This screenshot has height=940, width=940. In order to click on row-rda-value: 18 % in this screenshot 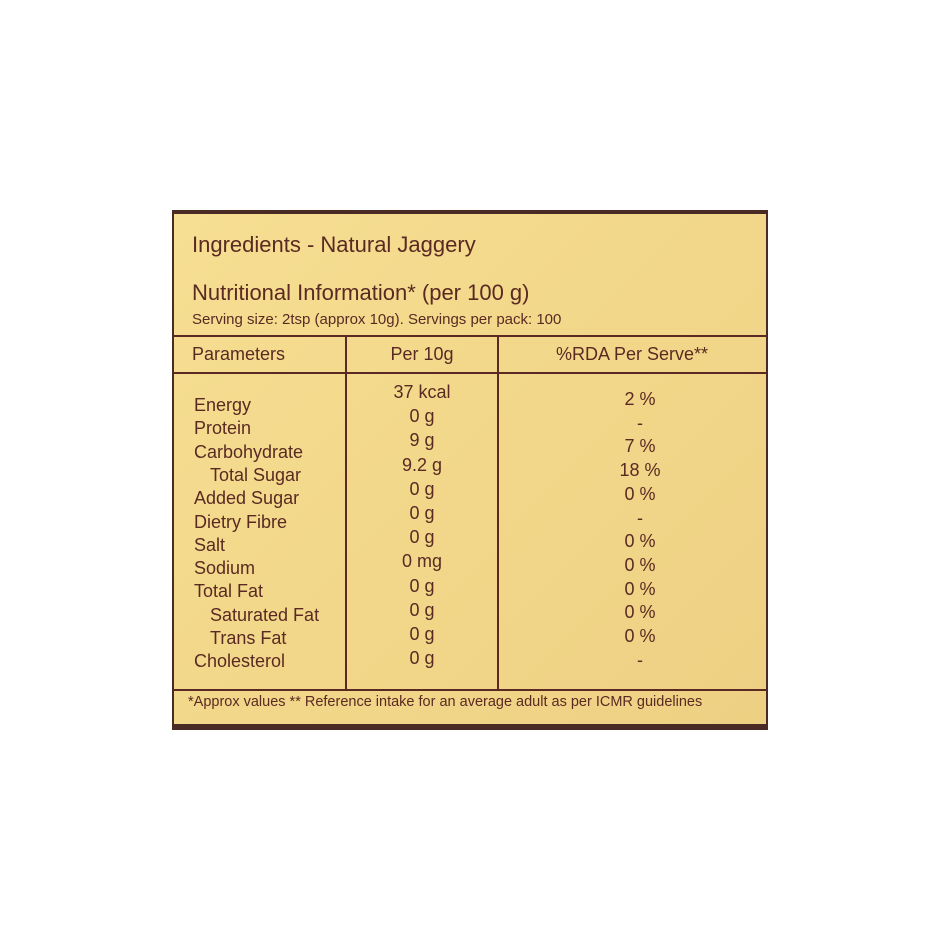, I will do `click(640, 470)`.